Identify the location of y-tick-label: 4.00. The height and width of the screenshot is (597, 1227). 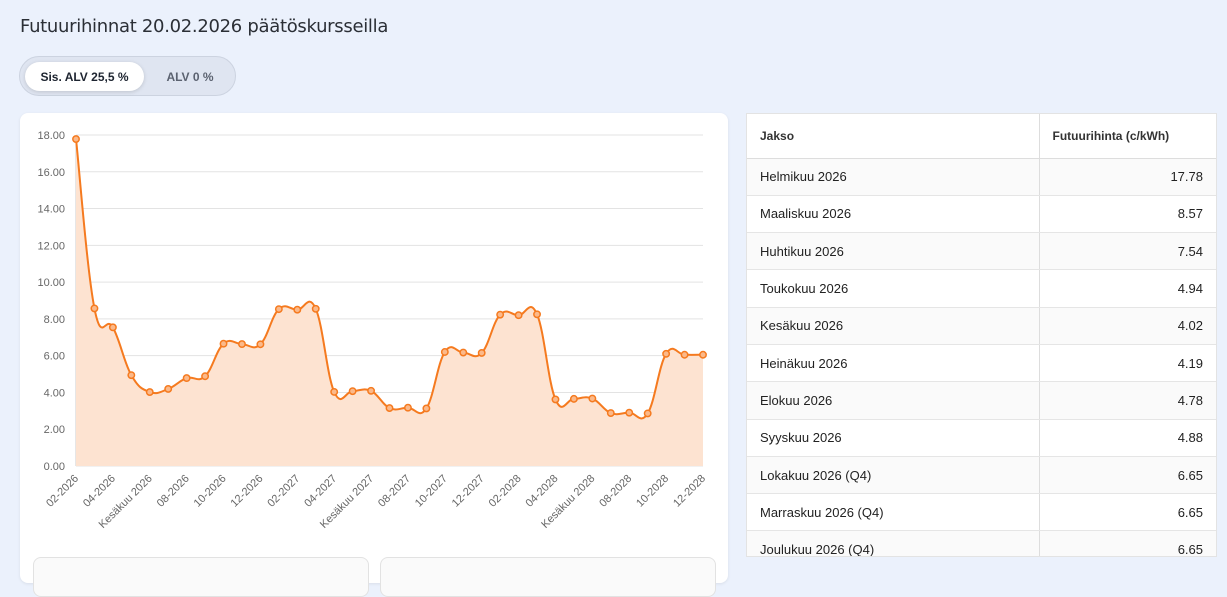
(54, 393).